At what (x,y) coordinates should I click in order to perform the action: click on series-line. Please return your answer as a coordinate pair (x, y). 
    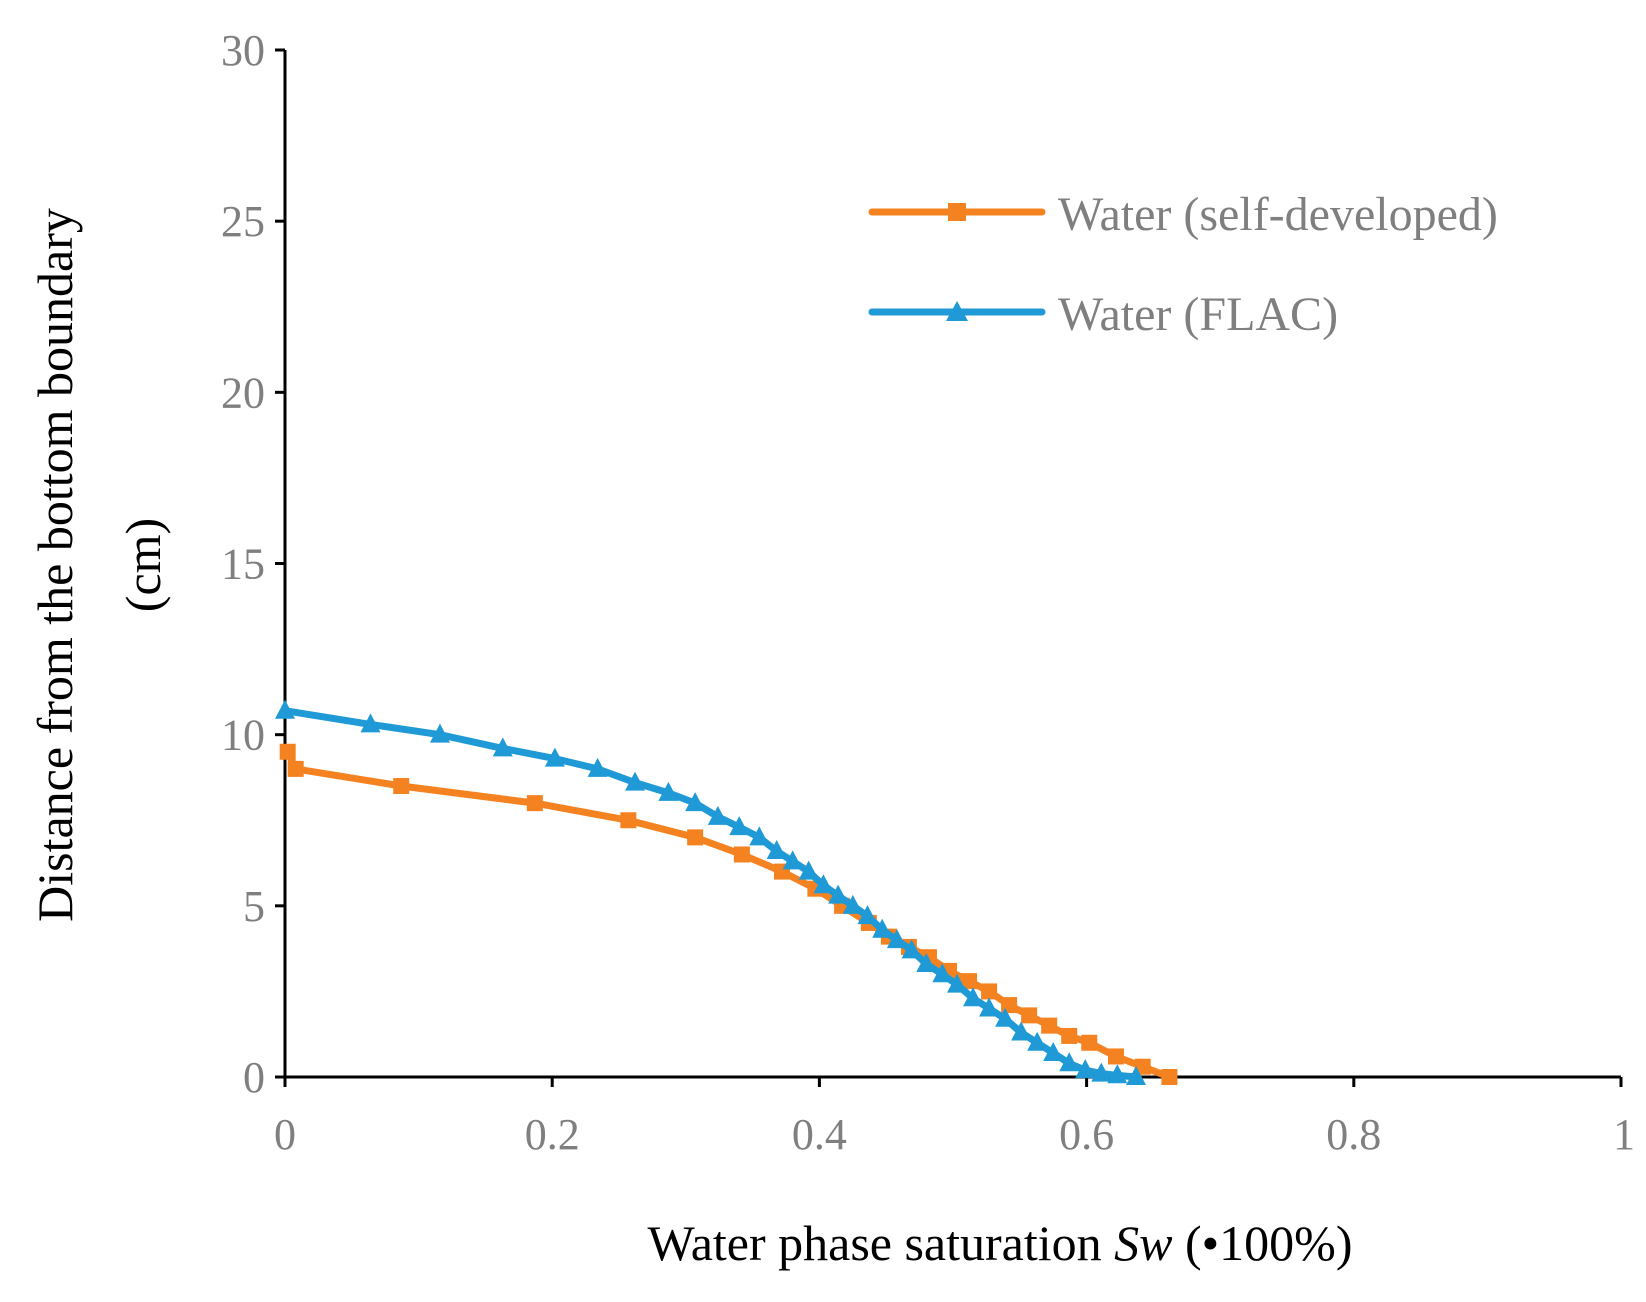
    Looking at the image, I should click on (728, 914).